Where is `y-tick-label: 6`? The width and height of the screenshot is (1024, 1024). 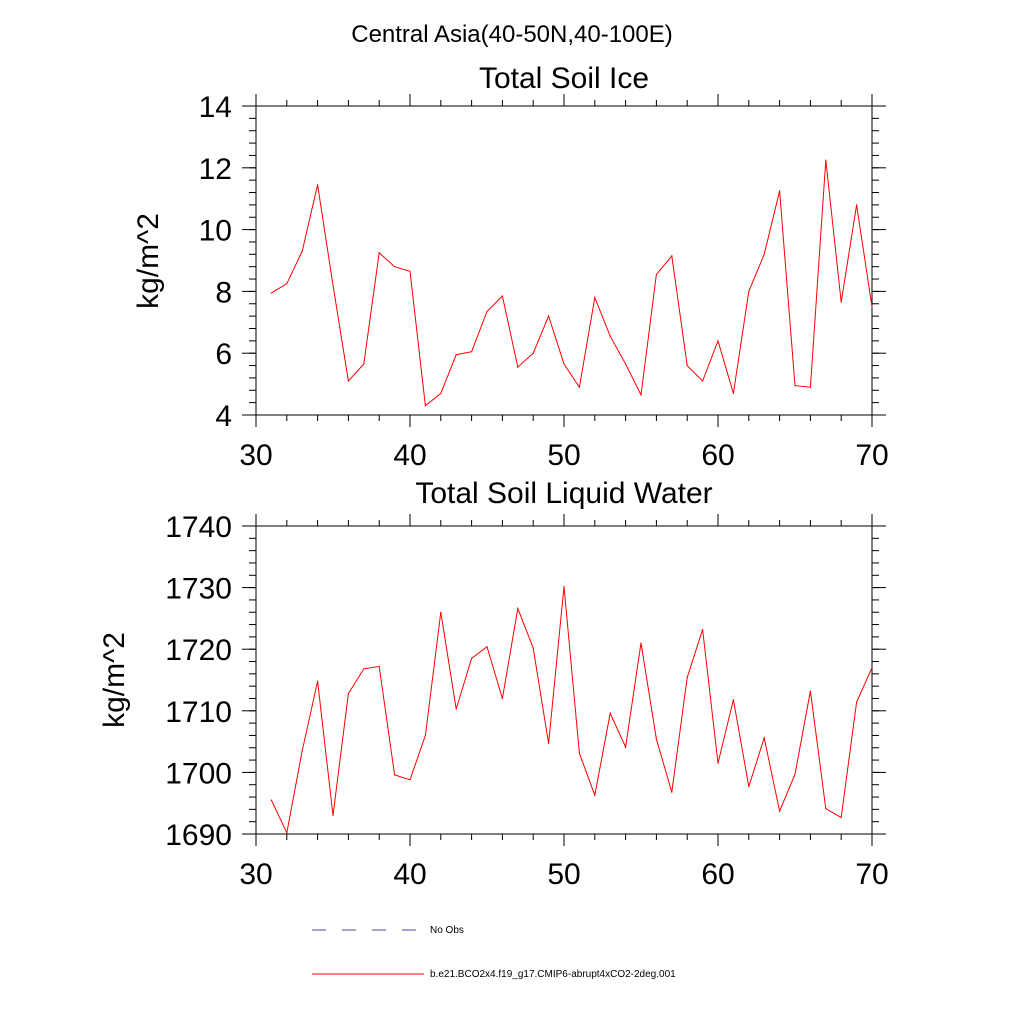 y-tick-label: 6 is located at coordinates (223, 354).